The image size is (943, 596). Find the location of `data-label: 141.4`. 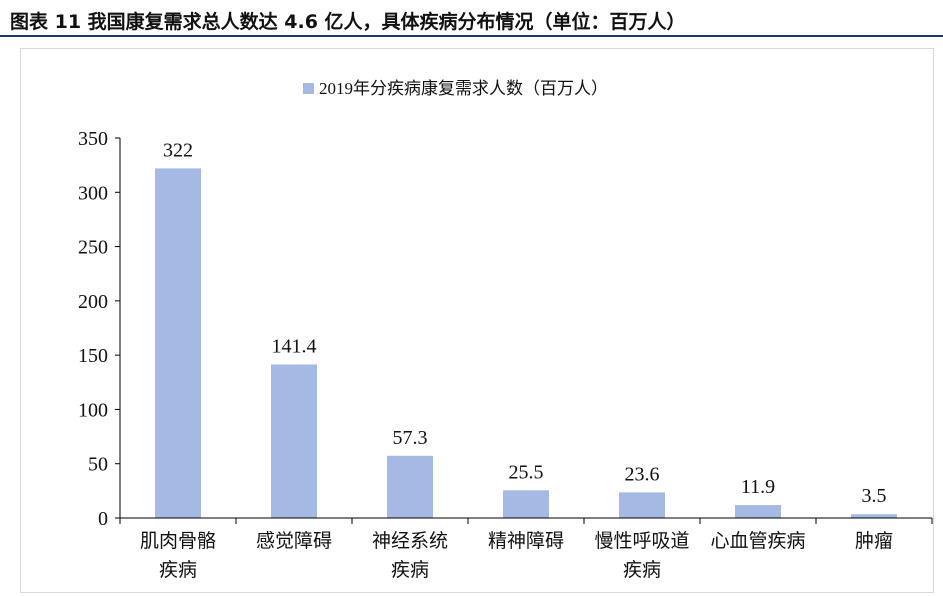

data-label: 141.4 is located at coordinates (294, 346).